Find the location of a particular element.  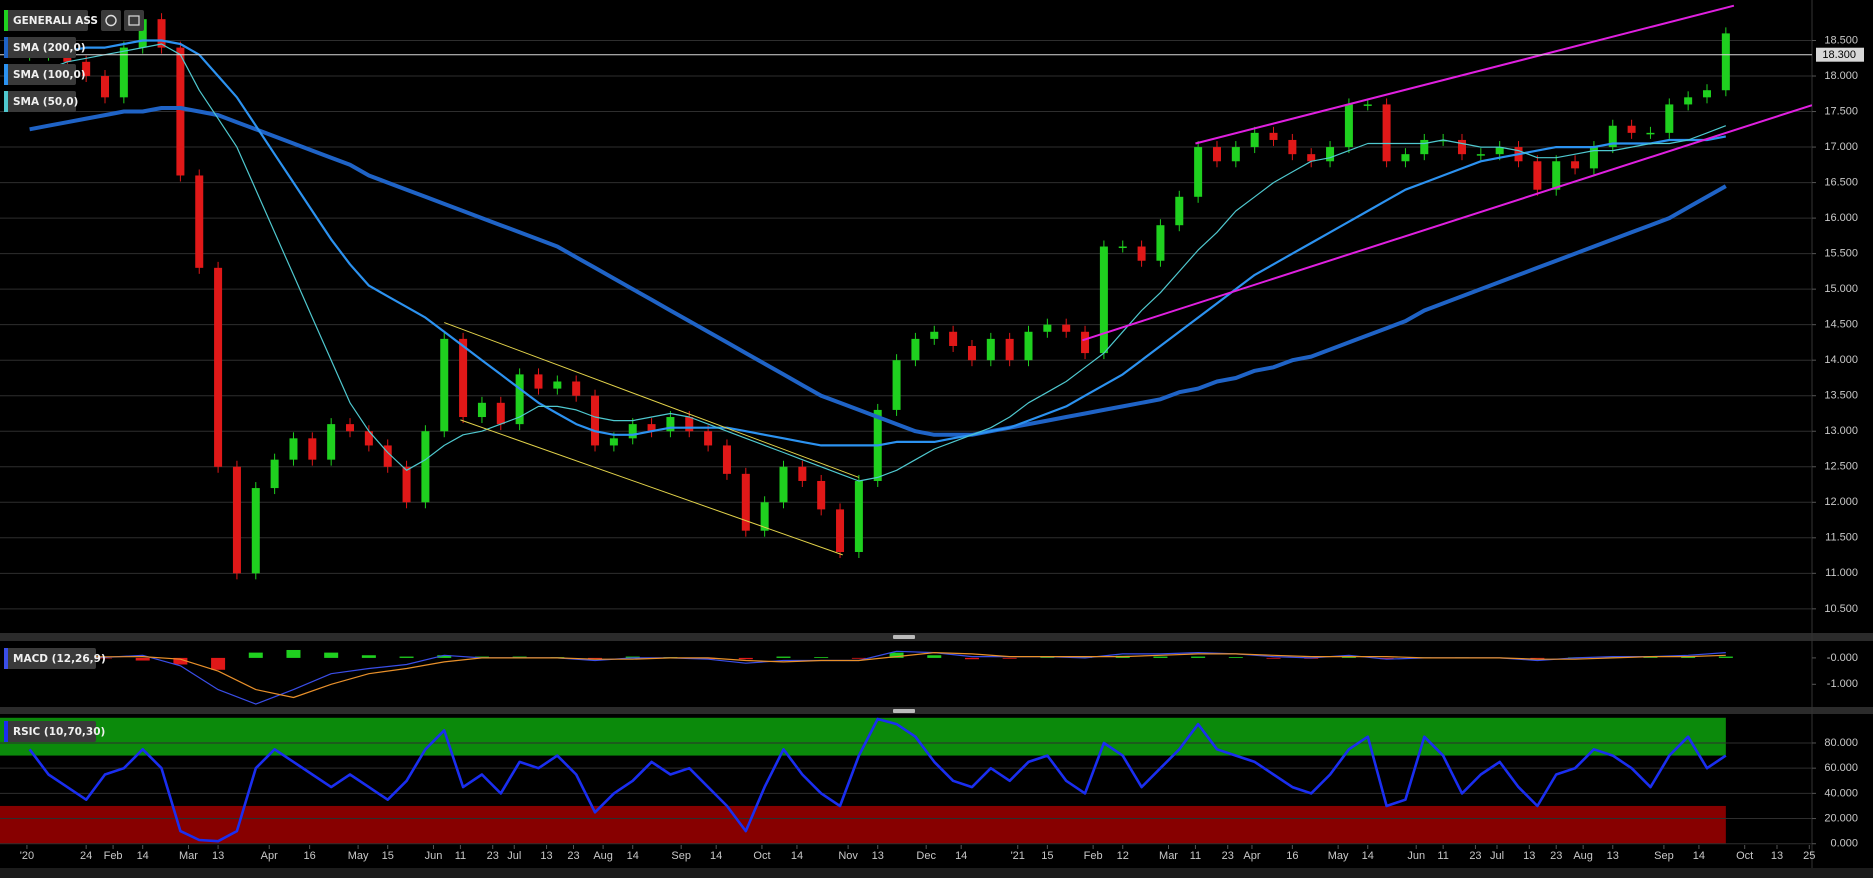

x-tick-label: '20 is located at coordinates (27, 856).